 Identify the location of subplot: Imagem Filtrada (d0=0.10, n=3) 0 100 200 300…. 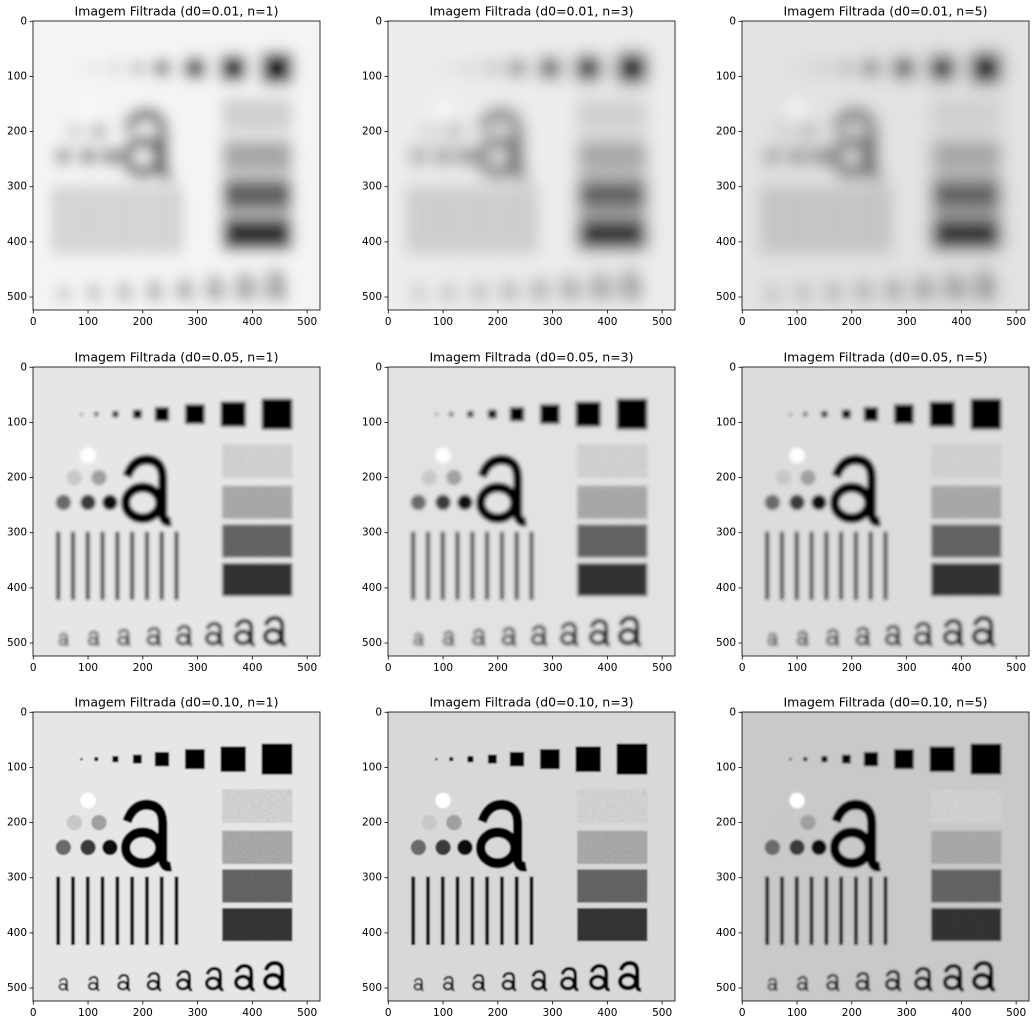
(519, 857).